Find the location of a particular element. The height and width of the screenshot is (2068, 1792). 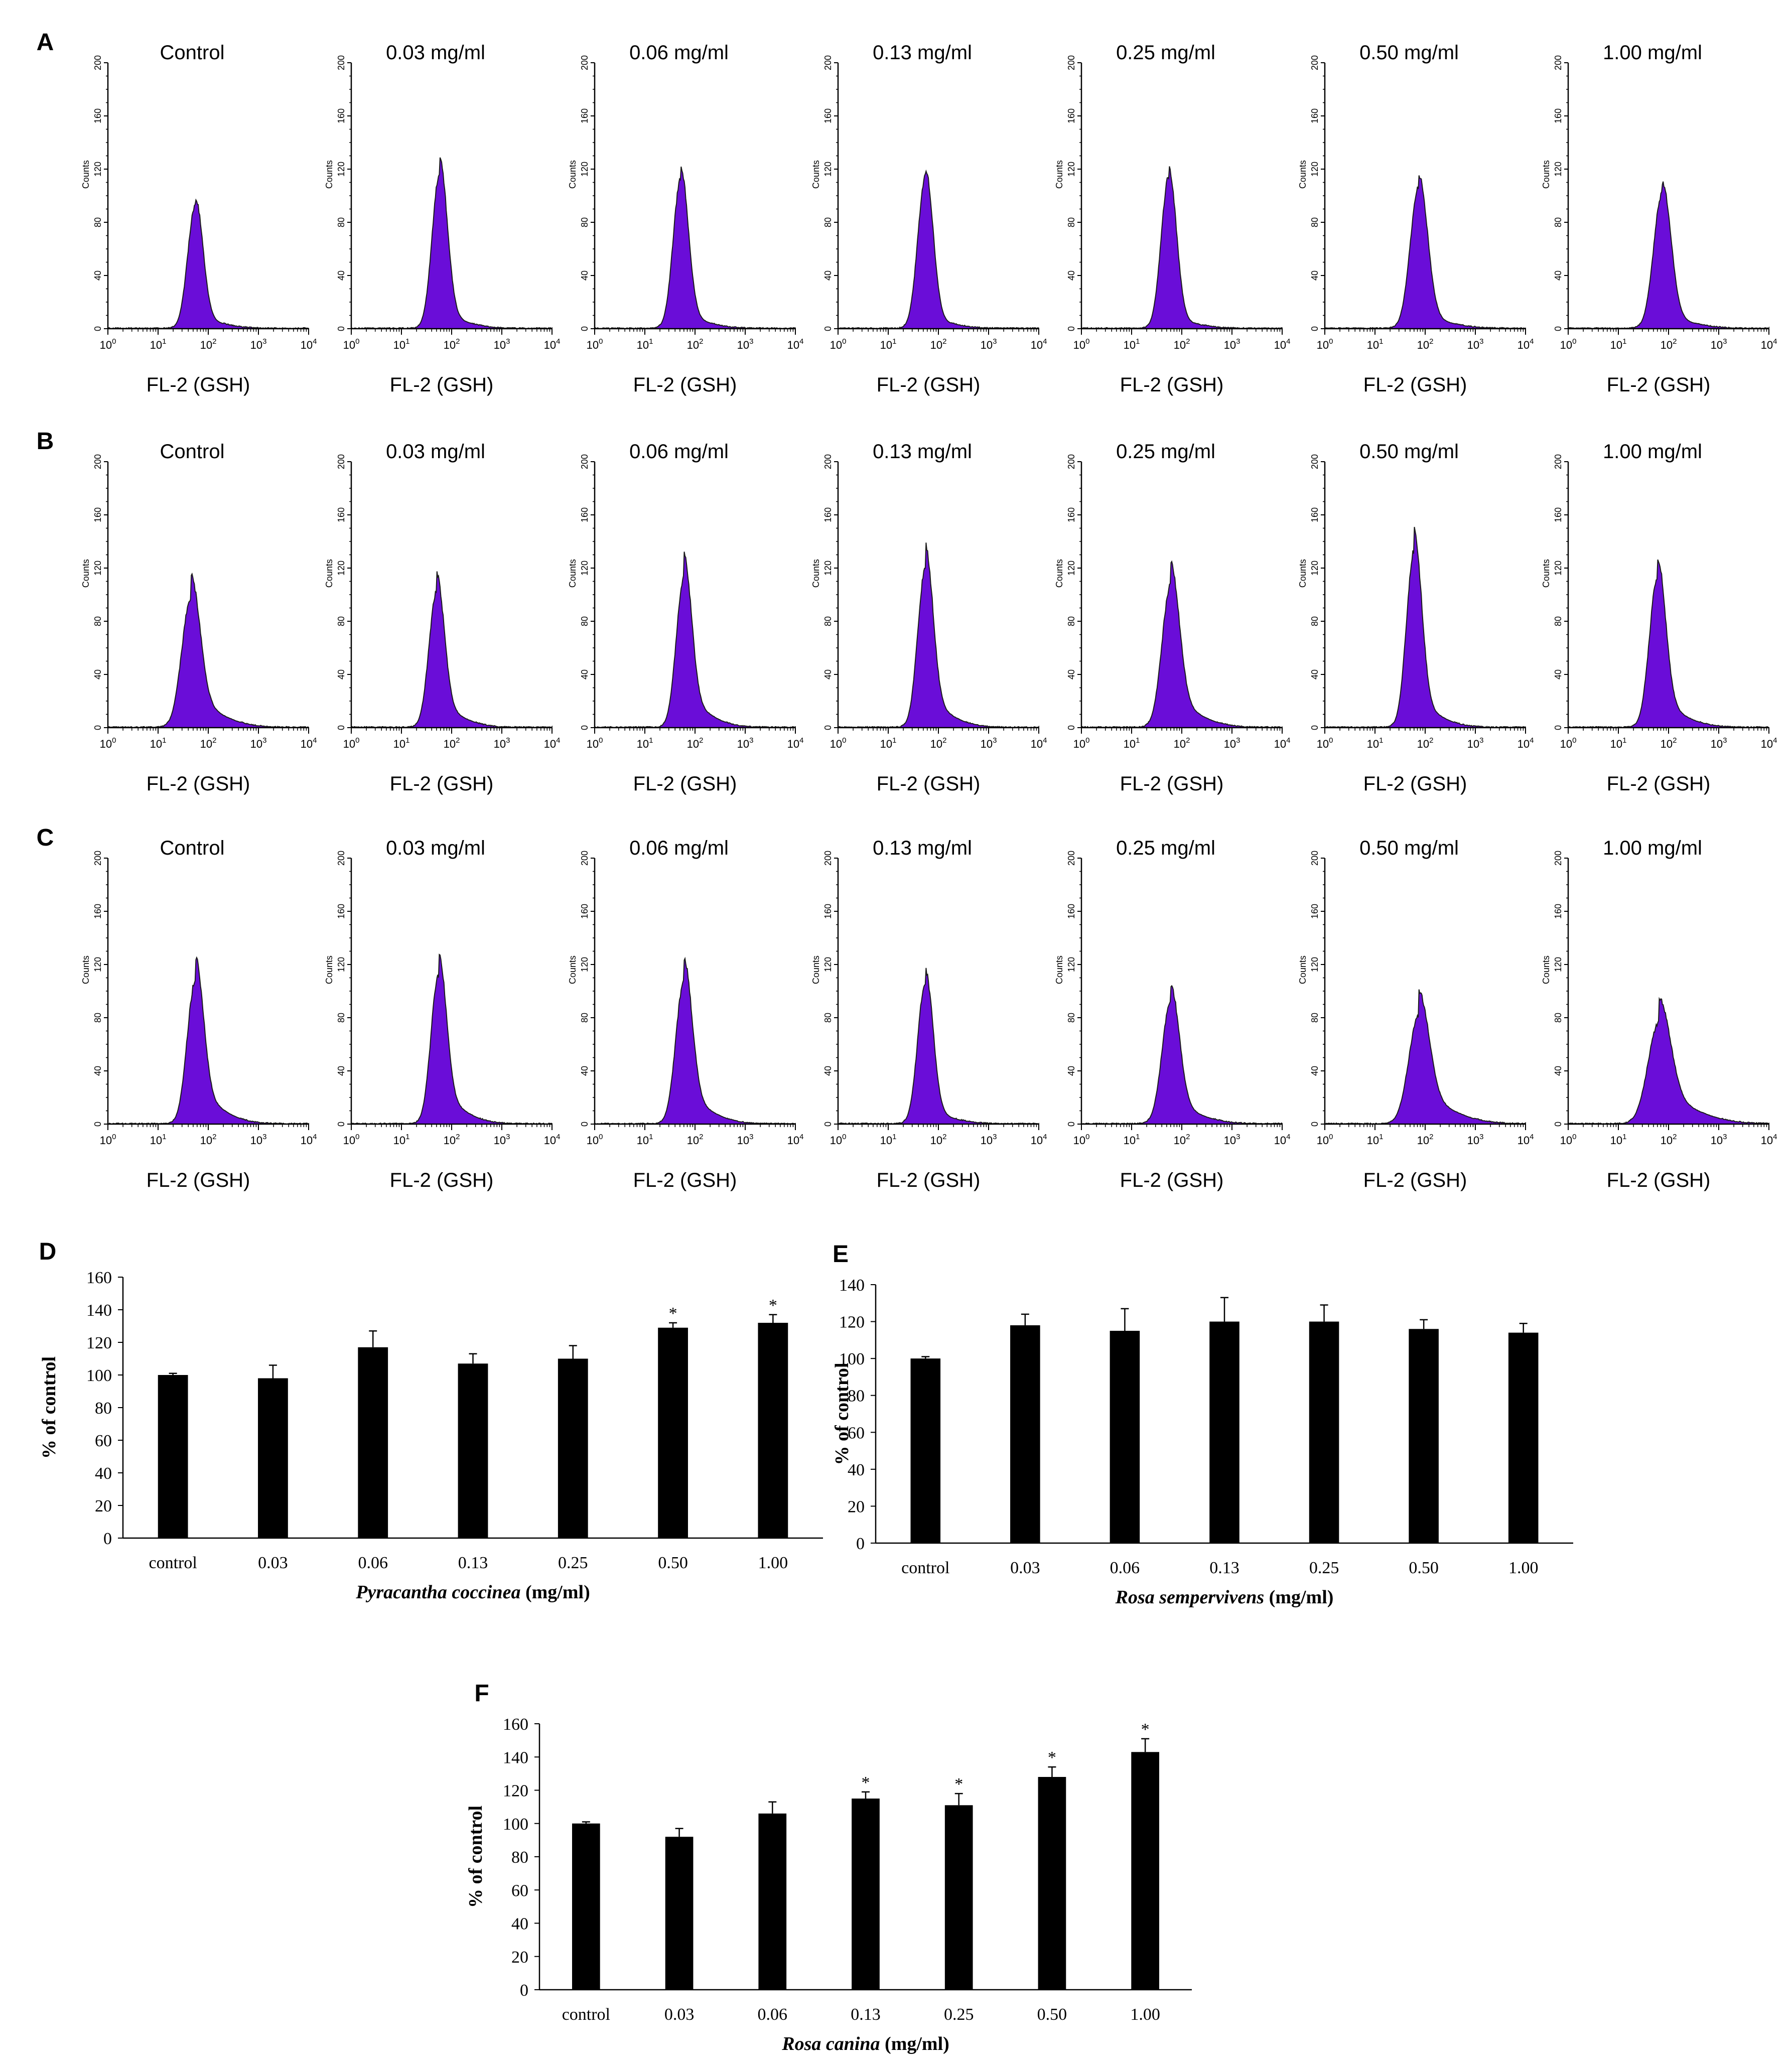

y-tick-label: 140 is located at coordinates (852, 1285).